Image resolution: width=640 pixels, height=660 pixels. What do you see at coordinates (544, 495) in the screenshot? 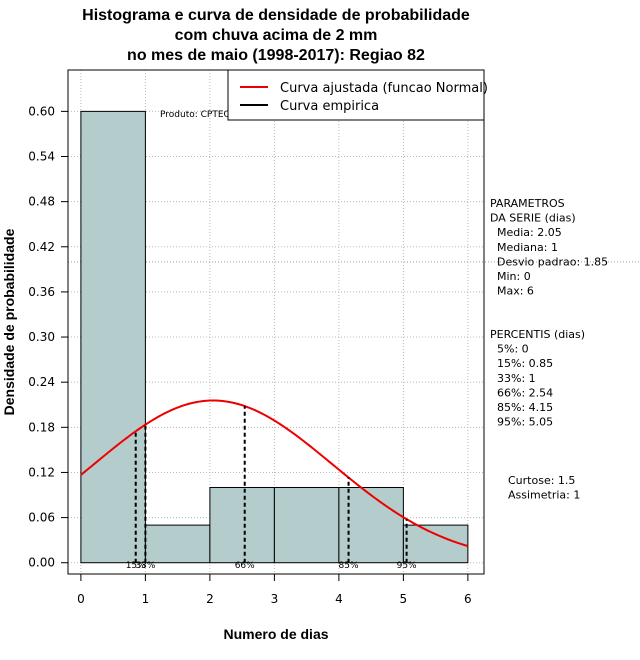
I see `stats-shape-line: Assimetria: 1` at bounding box center [544, 495].